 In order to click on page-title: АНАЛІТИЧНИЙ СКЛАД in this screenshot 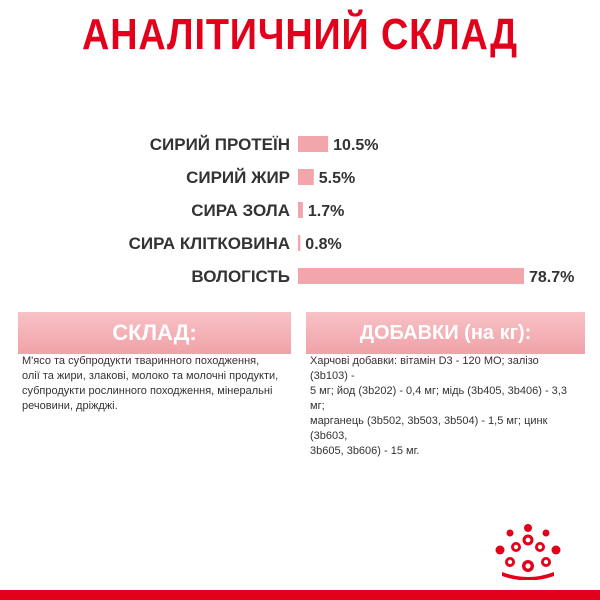, I will do `click(300, 34)`.